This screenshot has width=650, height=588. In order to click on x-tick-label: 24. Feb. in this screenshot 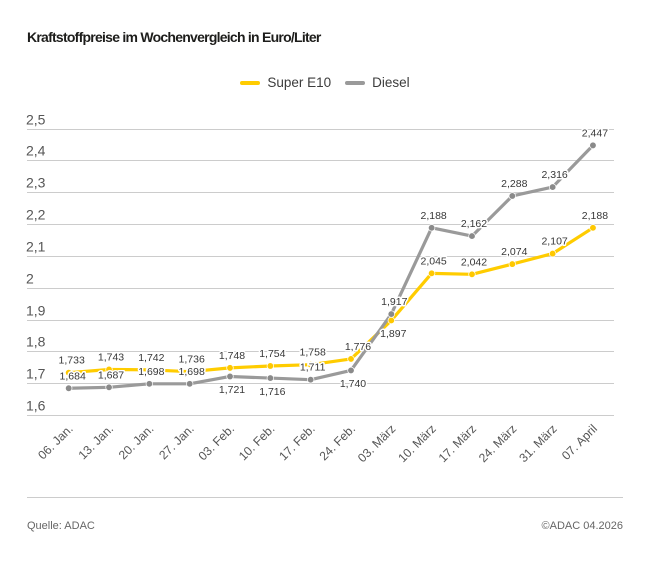, I will do `click(338, 443)`.